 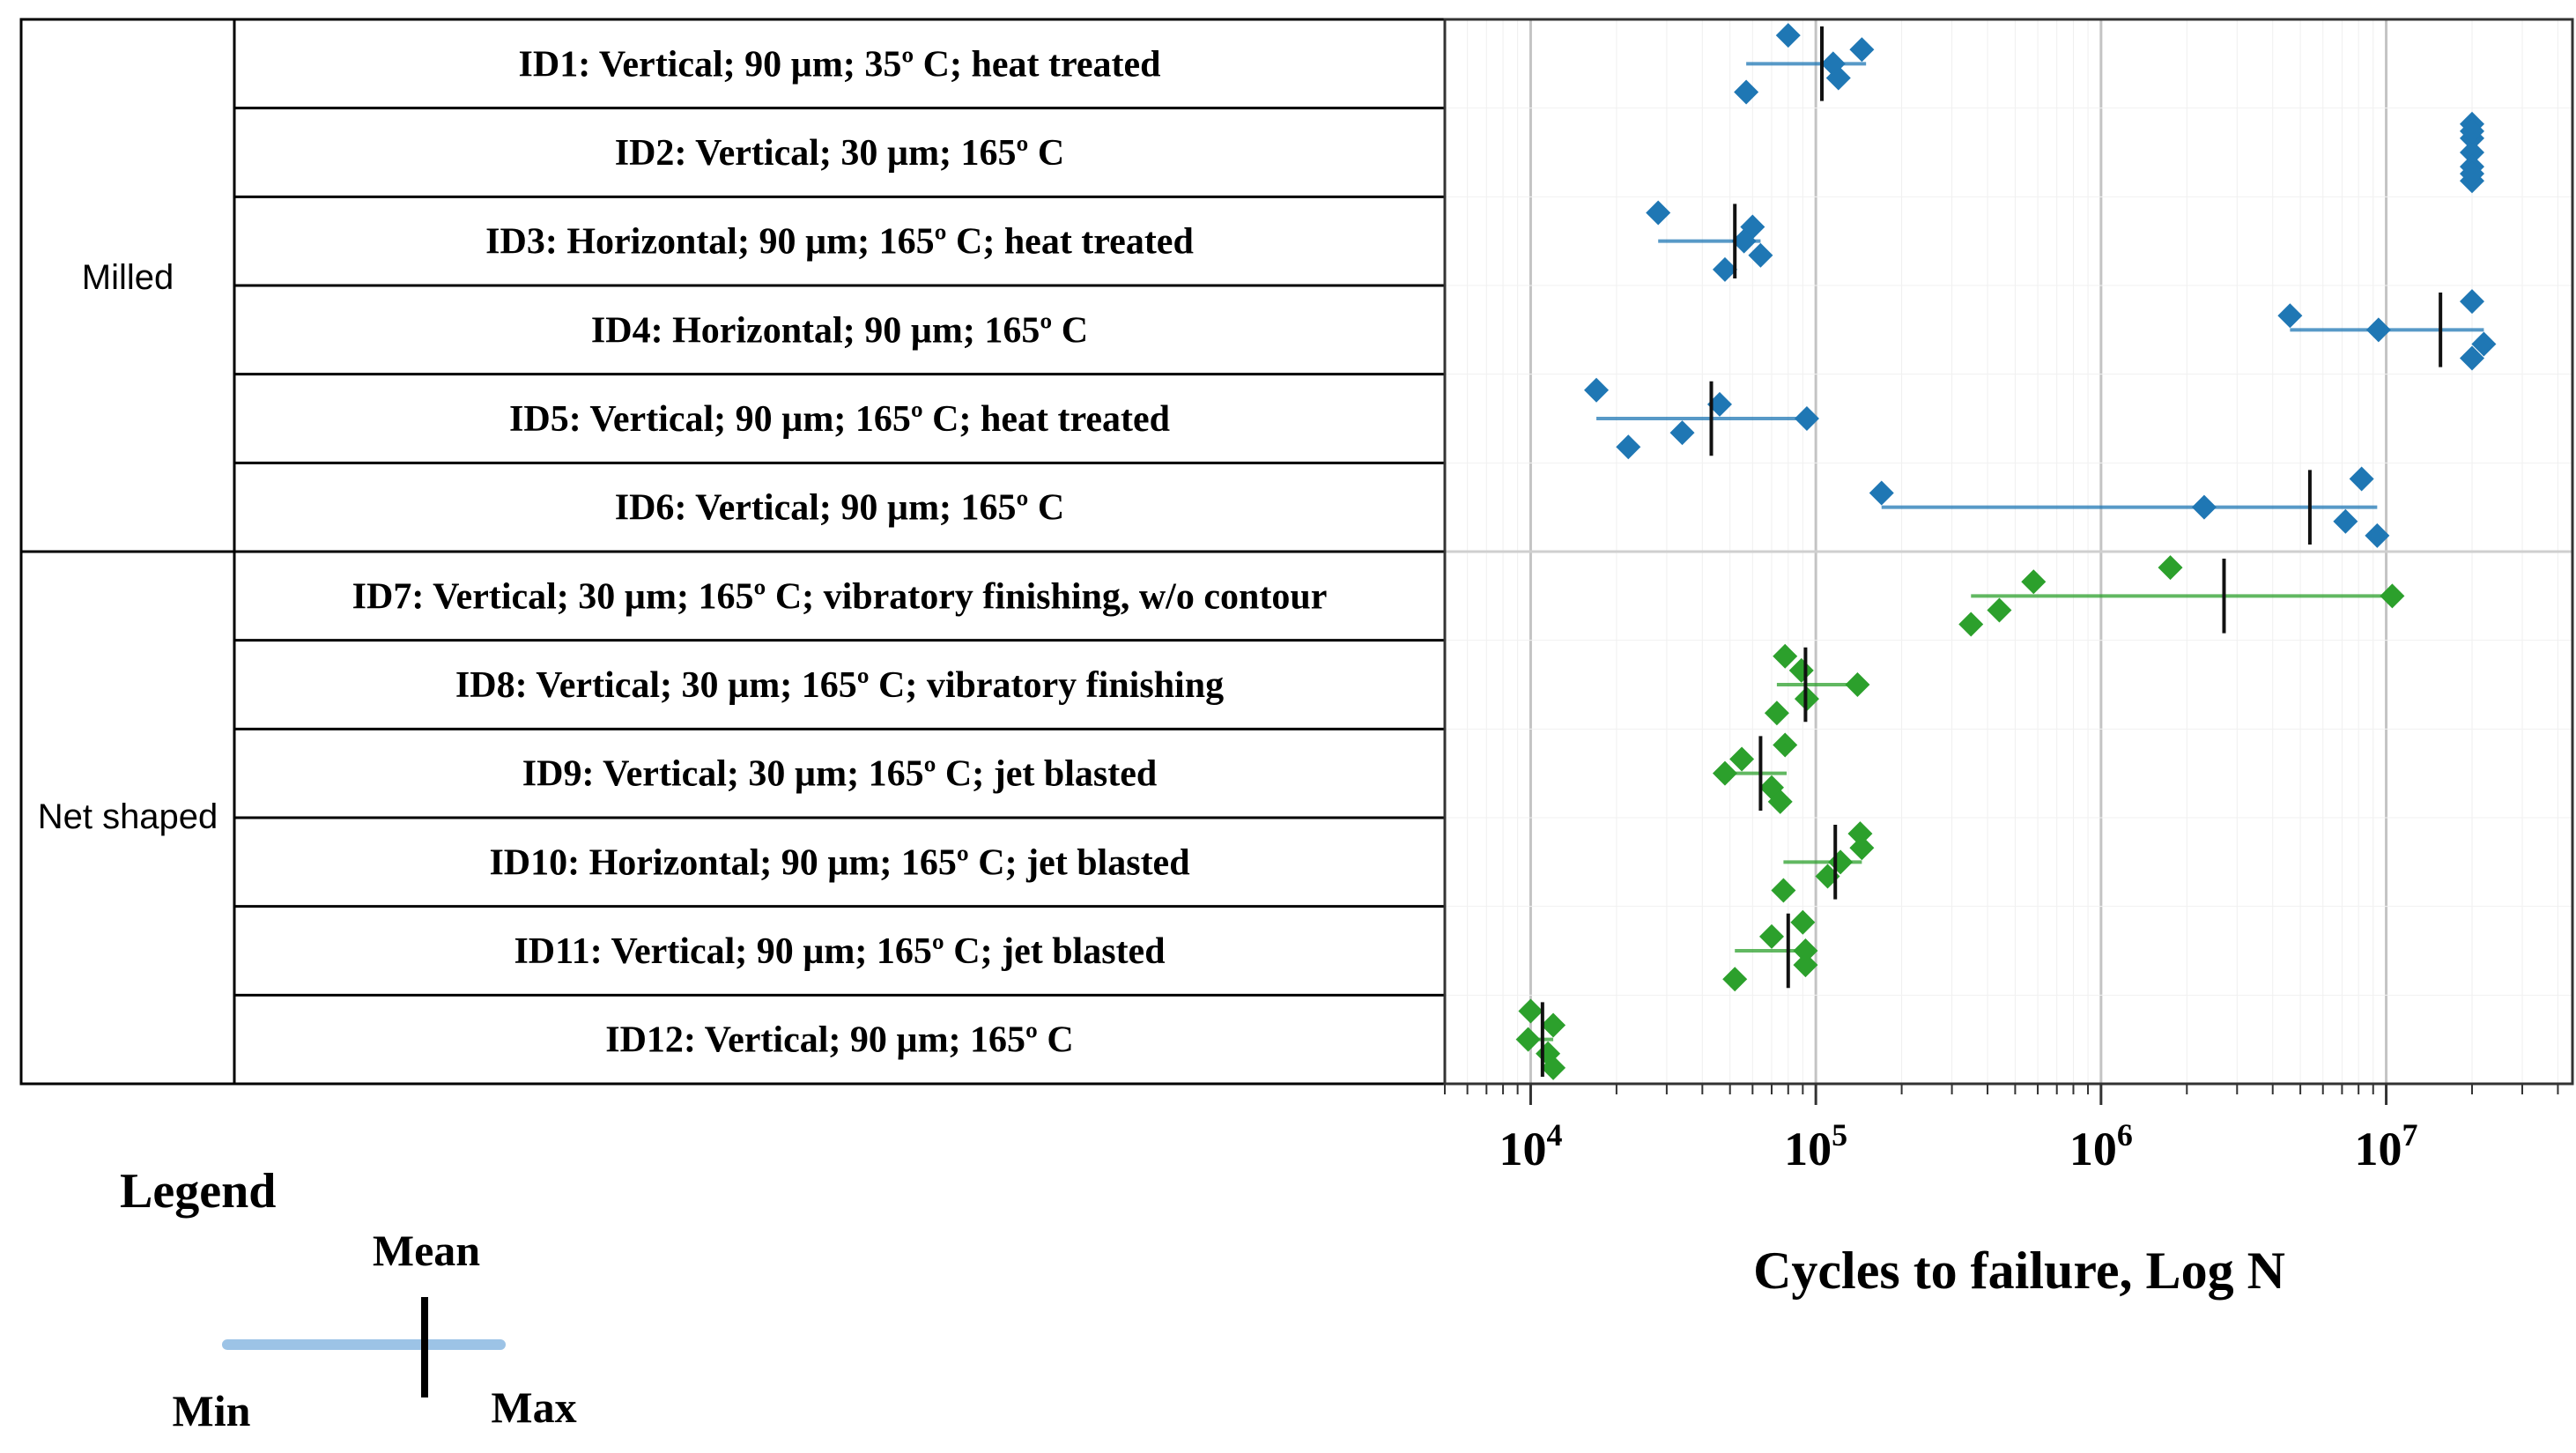 What do you see at coordinates (645, 153) in the screenshot?
I see `row-label-id: ID2` at bounding box center [645, 153].